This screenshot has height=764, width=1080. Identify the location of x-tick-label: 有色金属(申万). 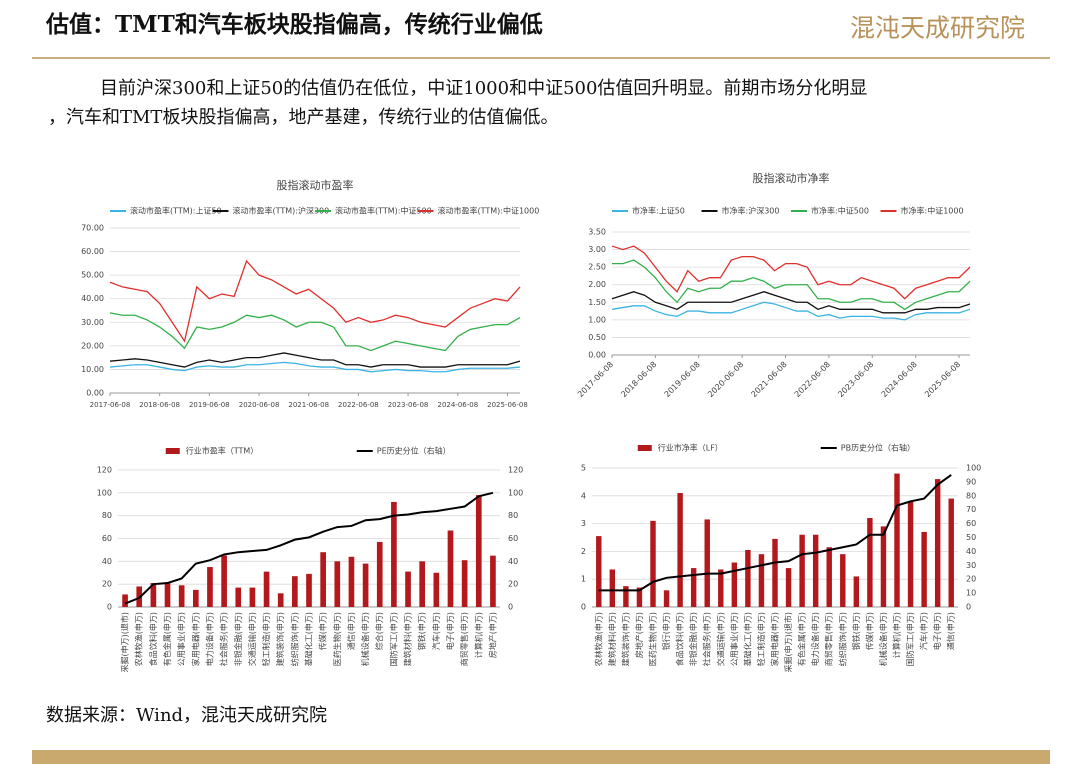
(802, 639).